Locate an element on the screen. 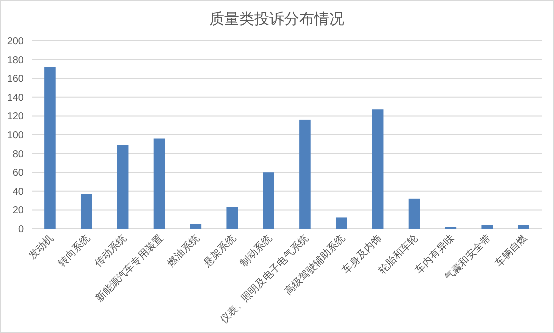  y-tick-label: 0 is located at coordinates (21, 230).